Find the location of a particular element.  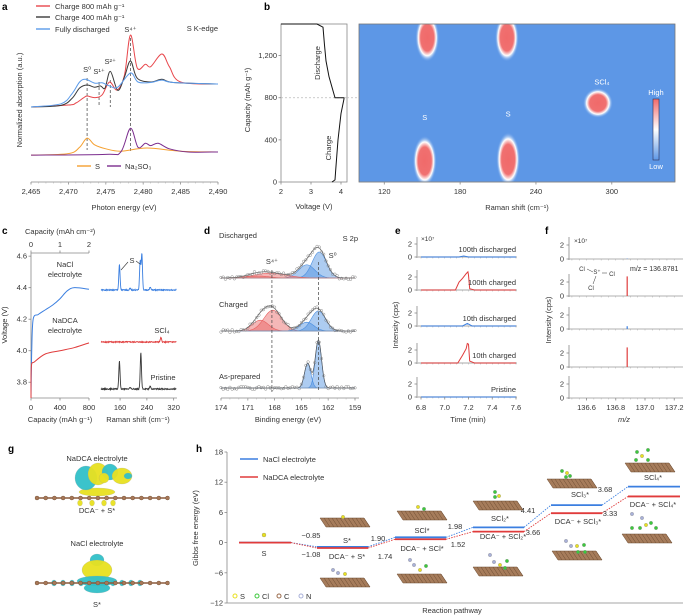

b-y-tick-label: 400 is located at coordinates (270, 139).